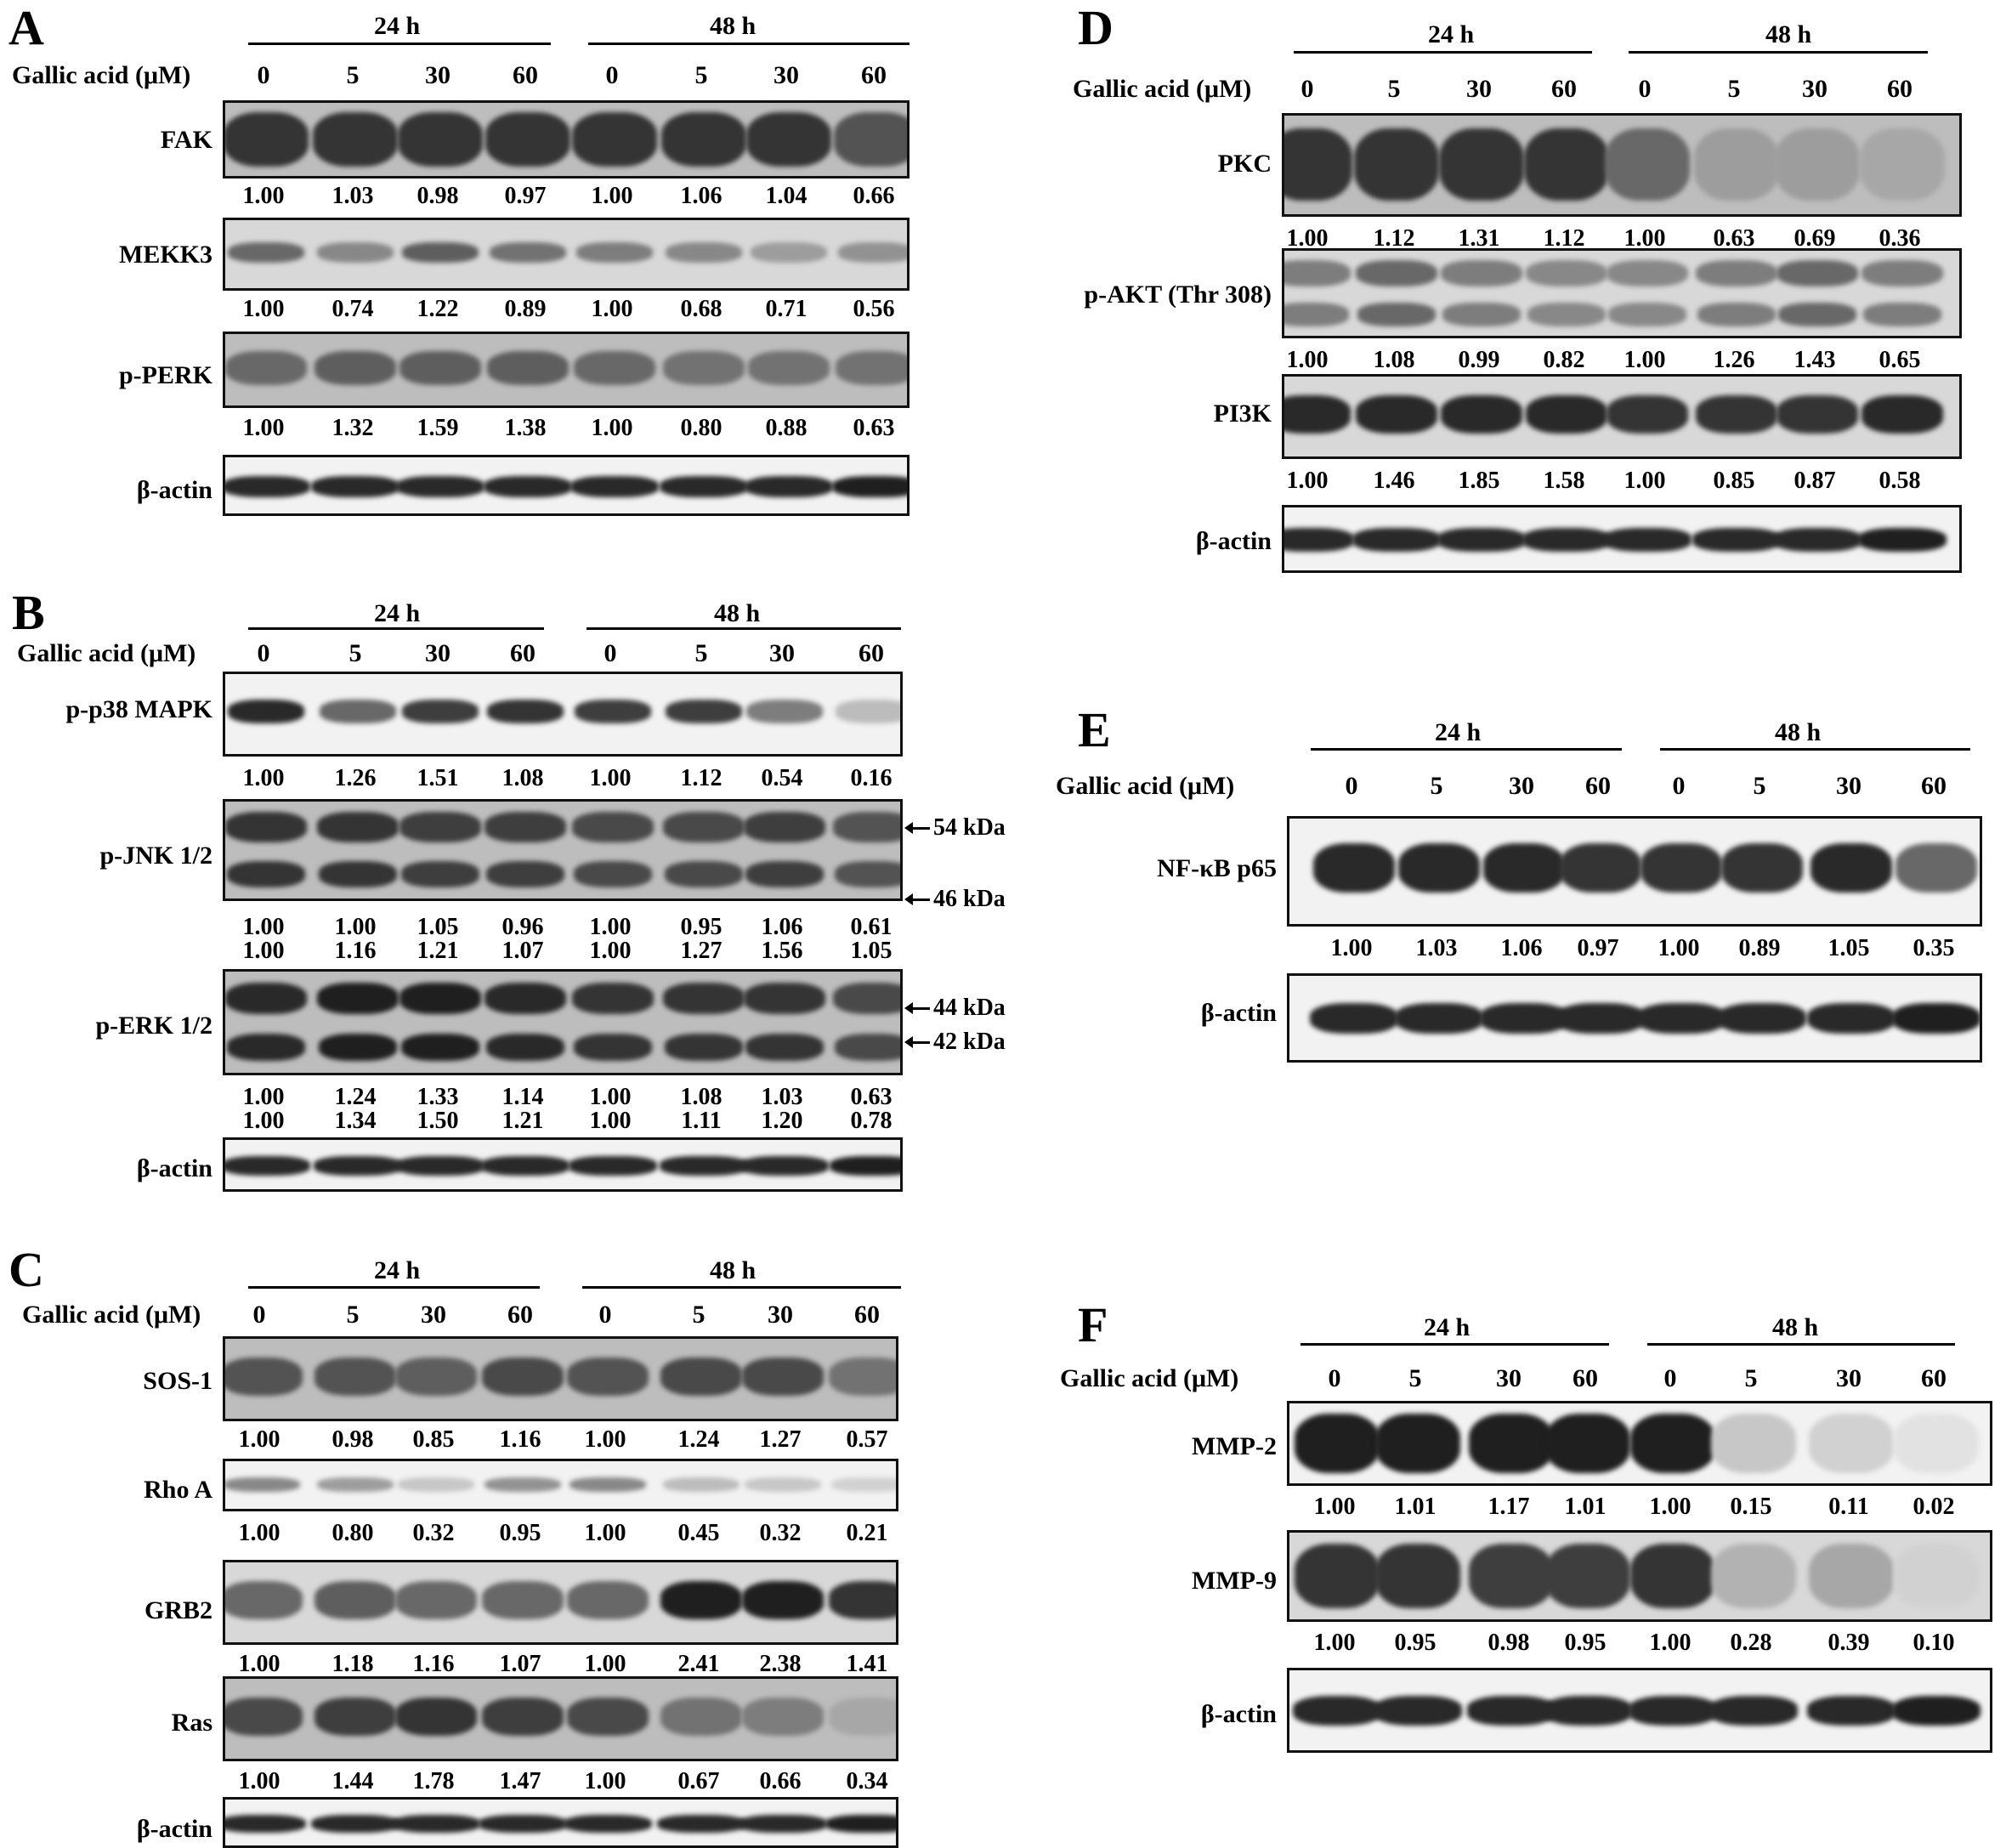 The height and width of the screenshot is (1848, 2006). Describe the element at coordinates (1934, 948) in the screenshot. I see `density-value: 0.35` at that location.